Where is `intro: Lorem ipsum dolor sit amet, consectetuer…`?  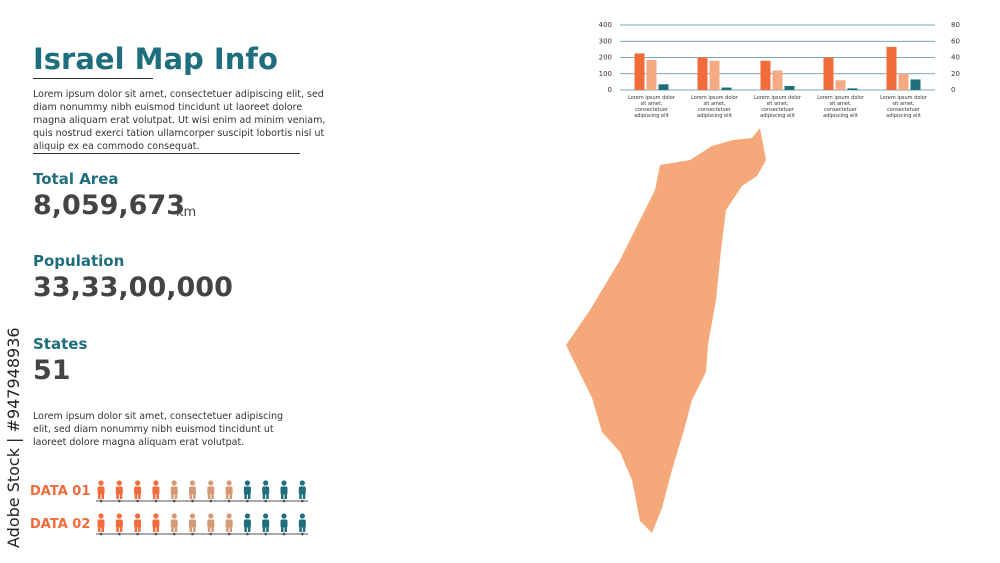 intro: Lorem ipsum dolor sit amet, consectetuer… is located at coordinates (179, 120).